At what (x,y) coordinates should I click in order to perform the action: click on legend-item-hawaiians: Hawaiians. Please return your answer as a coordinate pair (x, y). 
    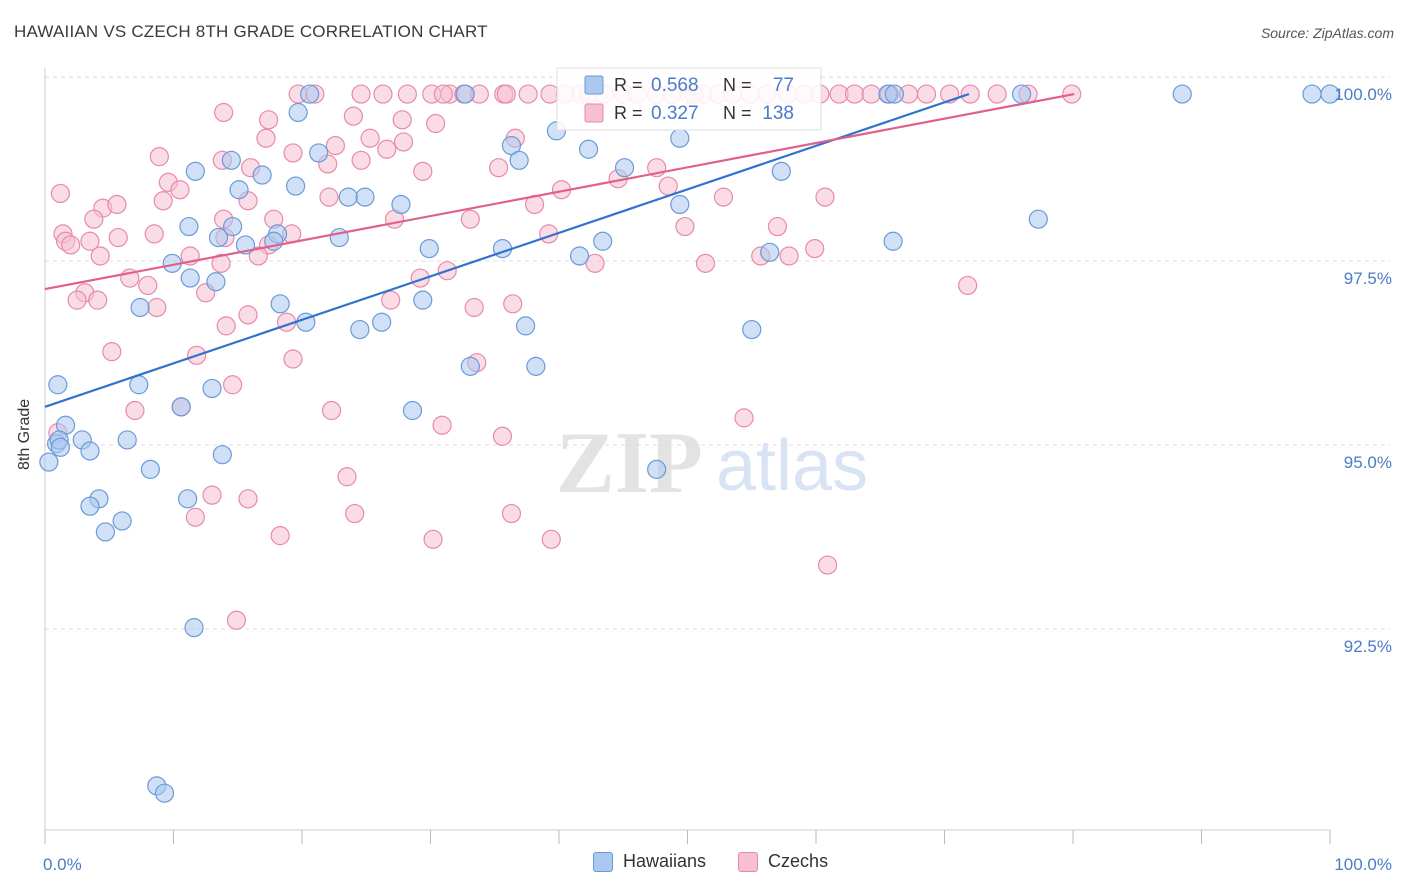
    Looking at the image, I should click on (649, 861).